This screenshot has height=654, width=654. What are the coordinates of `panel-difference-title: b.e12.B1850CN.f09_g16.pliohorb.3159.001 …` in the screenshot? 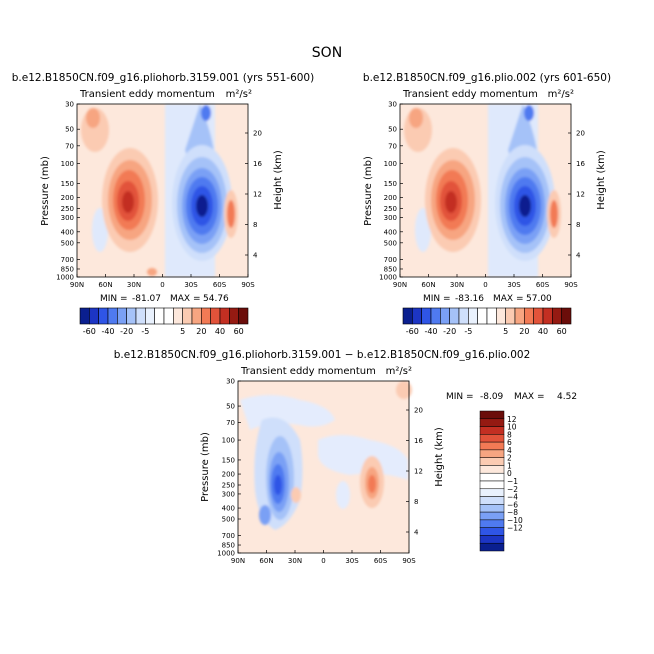 It's located at (322, 355).